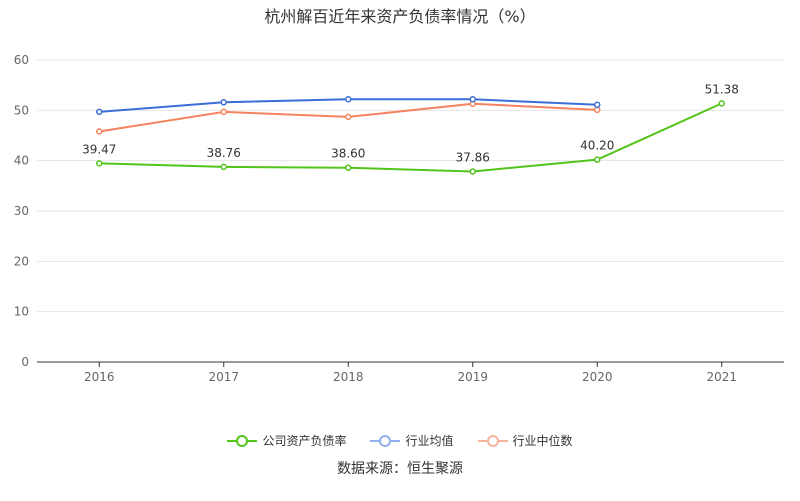  I want to click on x-tick-label: 2017, so click(223, 377).